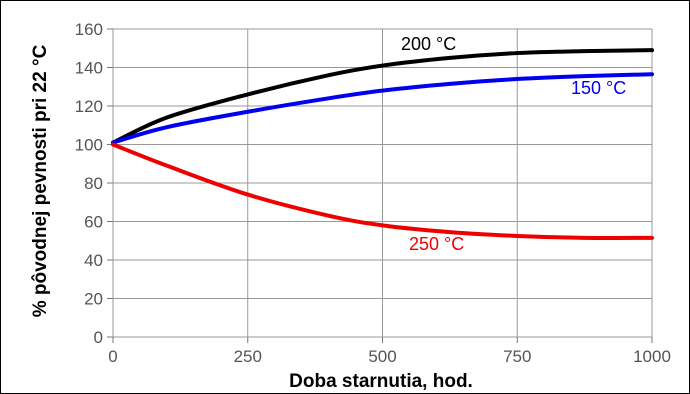 The image size is (690, 394). I want to click on y-tick-label: 0, so click(98, 337).